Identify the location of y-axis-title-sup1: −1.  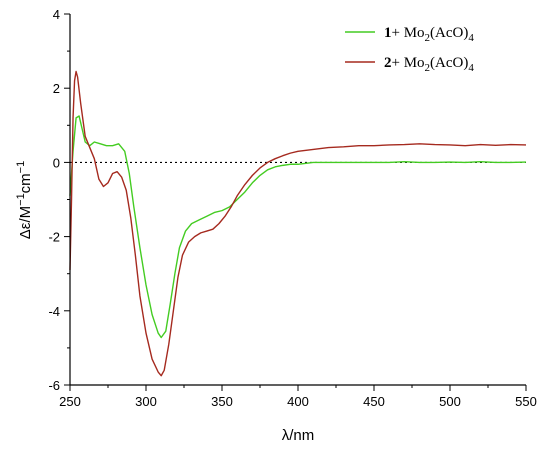
(21, 199).